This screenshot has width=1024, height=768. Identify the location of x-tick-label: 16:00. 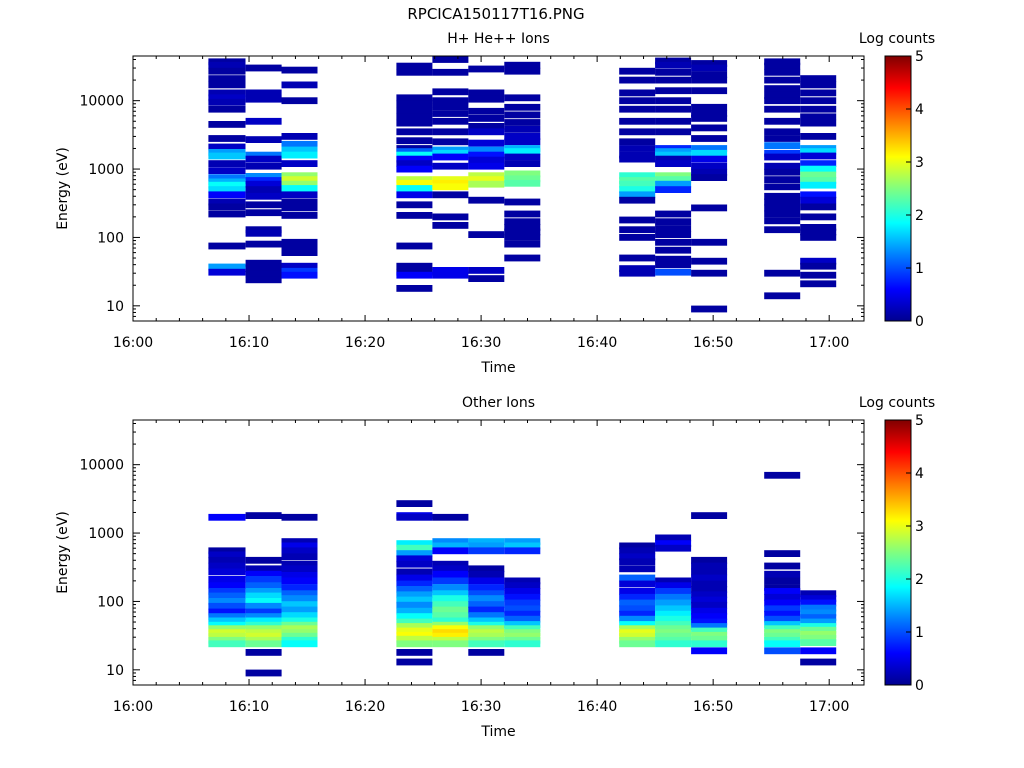
(133, 707).